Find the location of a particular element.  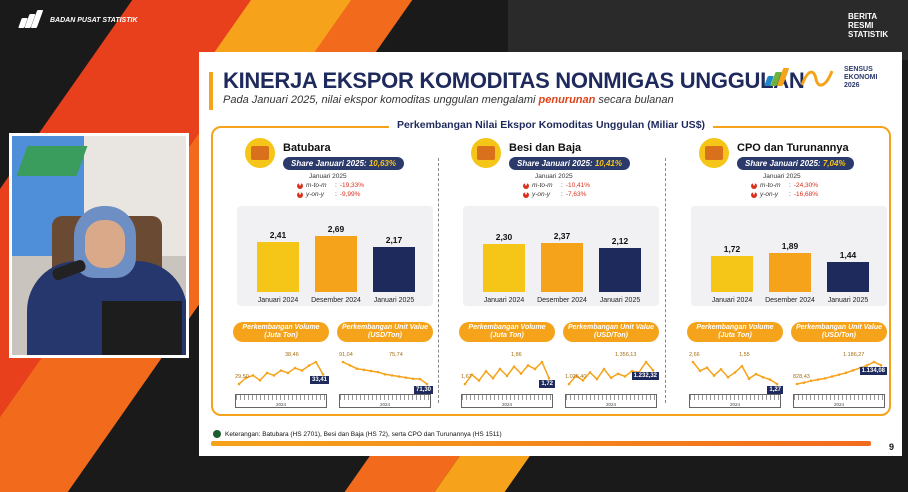

bps-logo: BADAN PUSAT STATISTIK is located at coordinates (78, 20).